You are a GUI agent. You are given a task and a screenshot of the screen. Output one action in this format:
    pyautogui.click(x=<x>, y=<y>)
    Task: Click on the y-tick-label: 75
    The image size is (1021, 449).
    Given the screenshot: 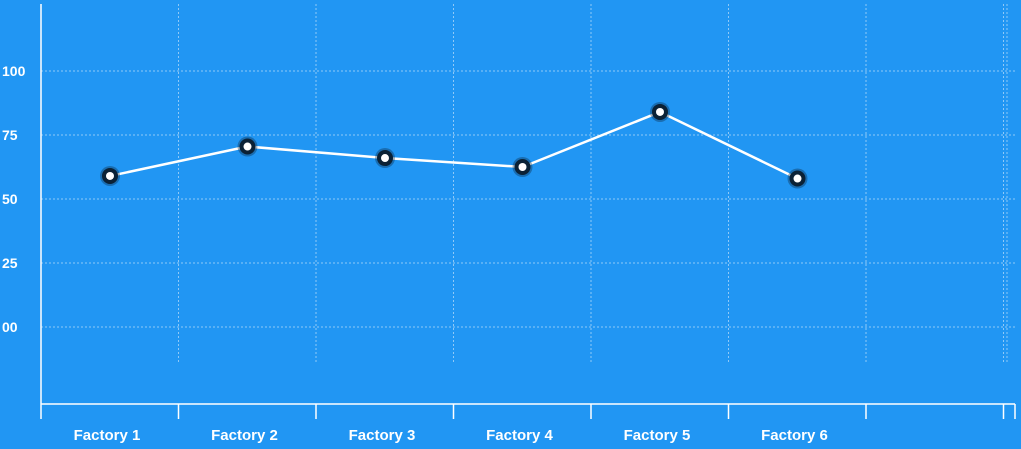 What is the action you would take?
    pyautogui.click(x=10, y=135)
    